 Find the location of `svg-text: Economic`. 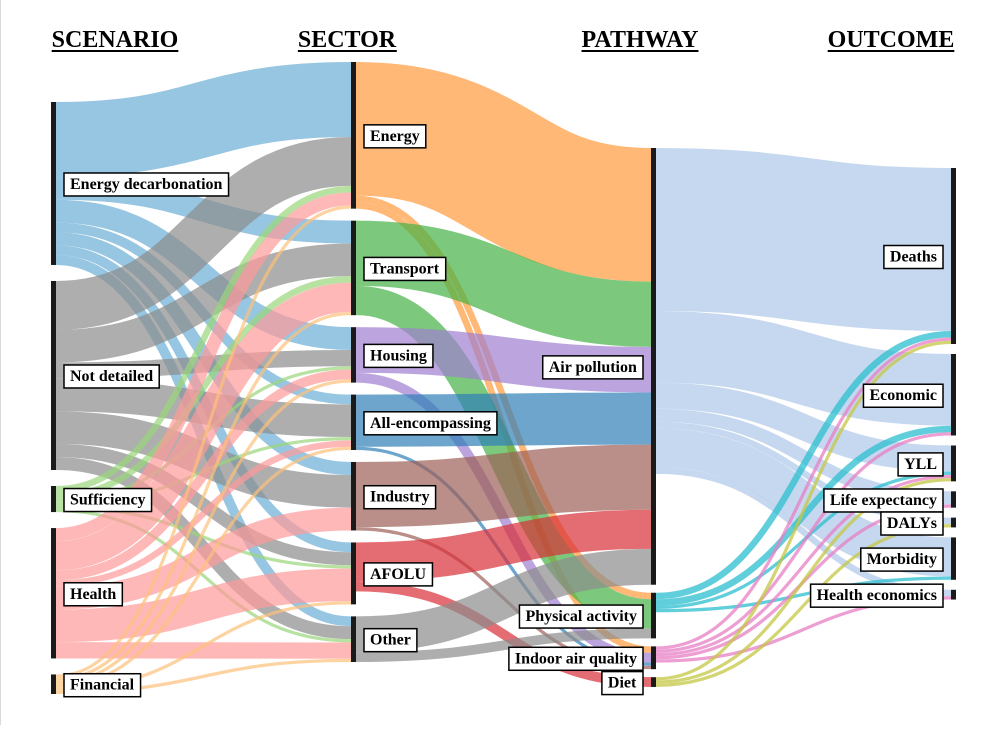

svg-text: Economic is located at coordinates (903, 395).